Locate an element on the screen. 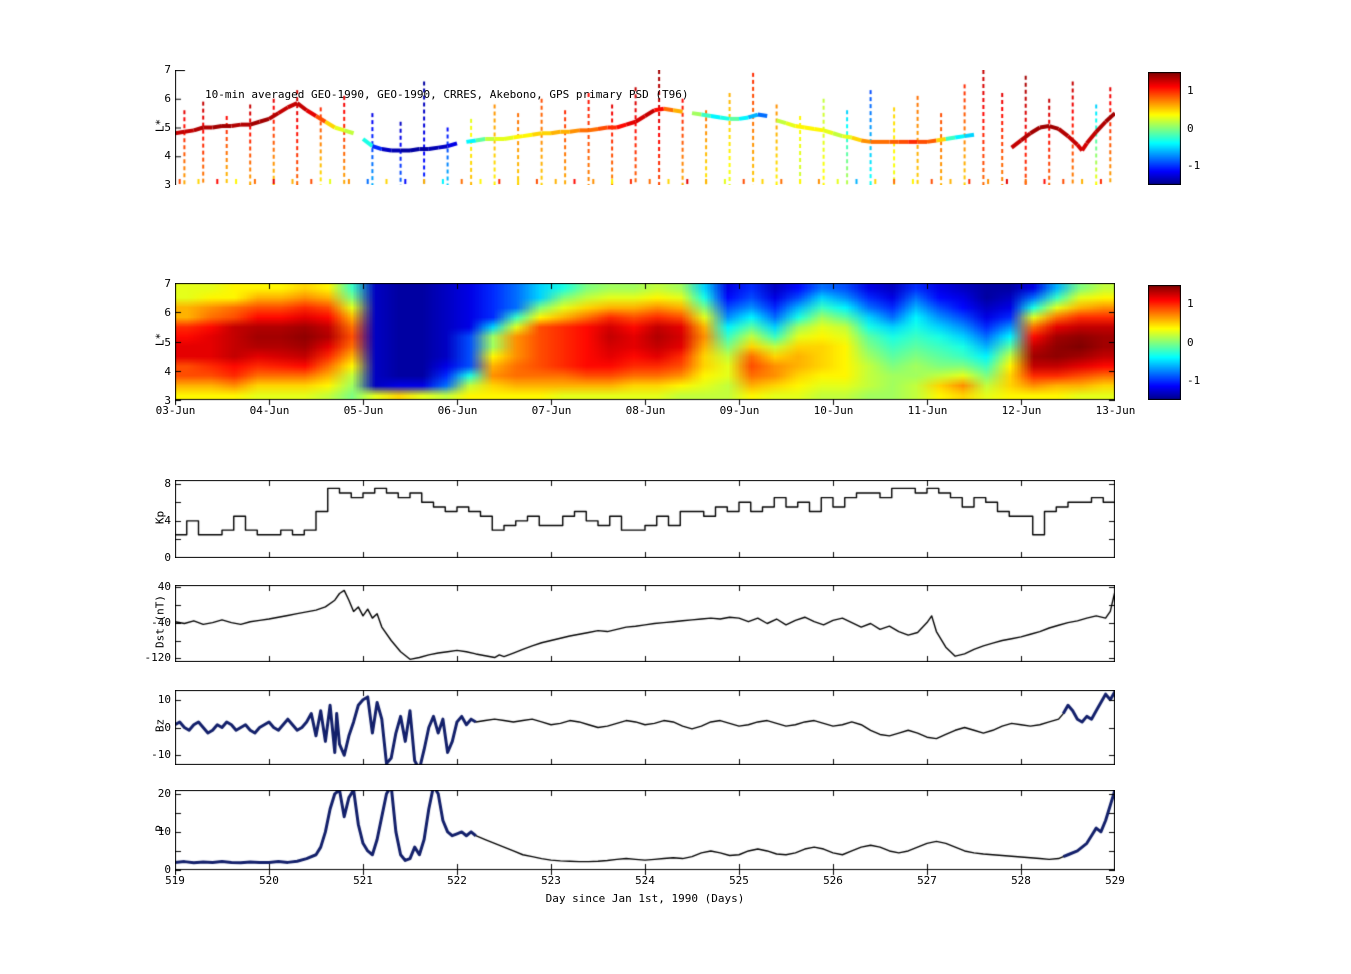 Image resolution: width=1351 pixels, height=974 pixels. psd-scatter-ytick: 5 is located at coordinates (167, 127).